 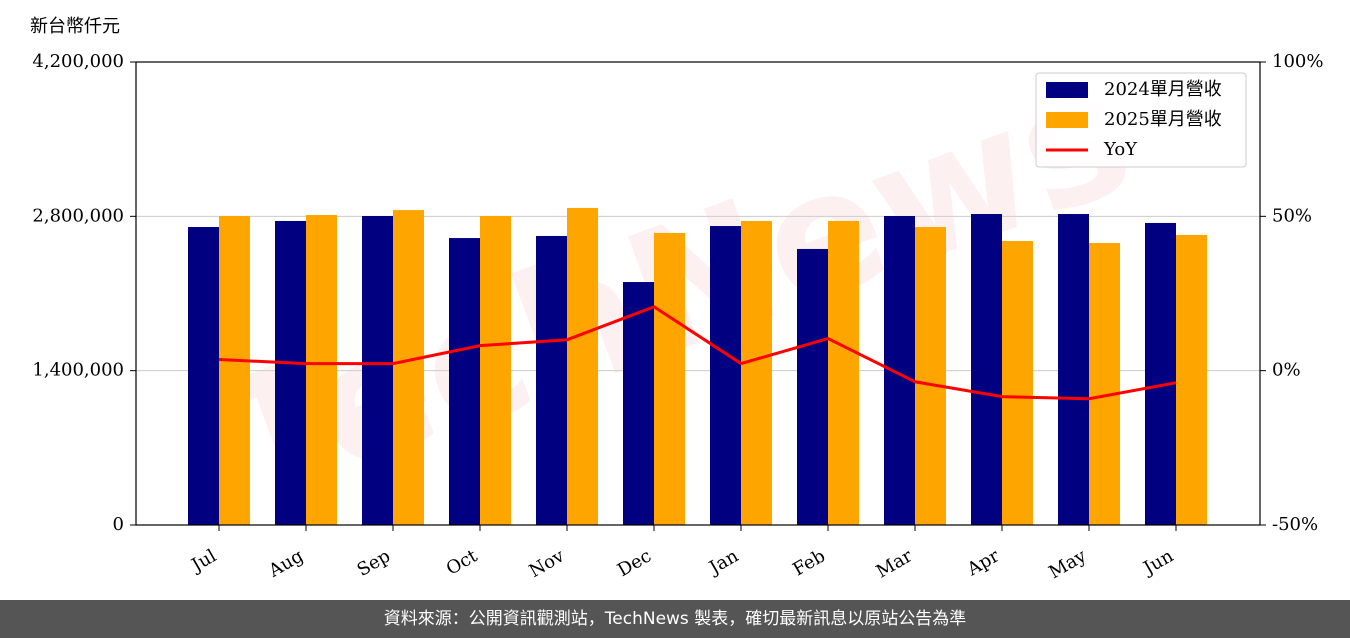 What do you see at coordinates (547, 563) in the screenshot?
I see `x-tick-label: Nov` at bounding box center [547, 563].